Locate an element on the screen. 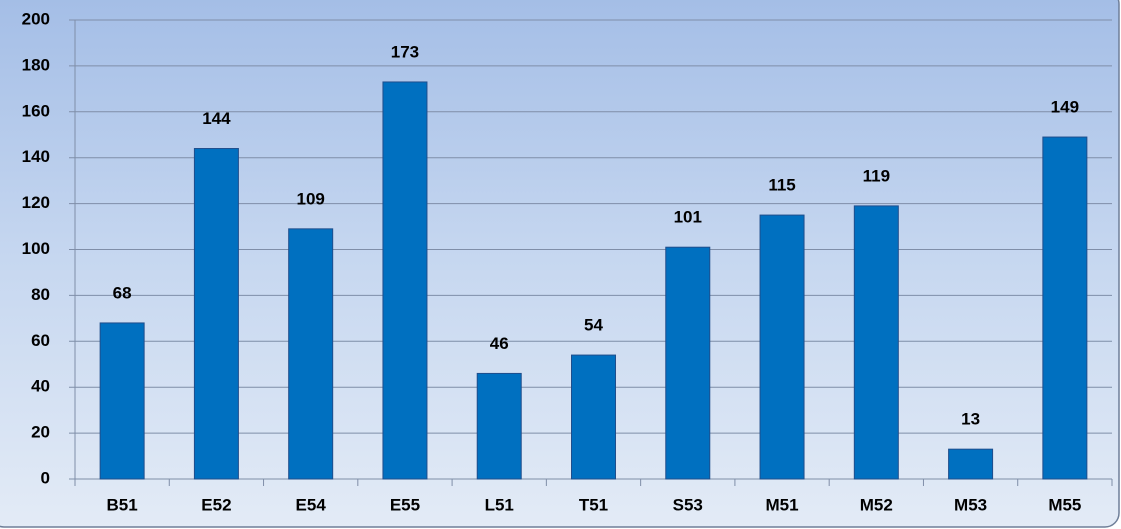 The image size is (1121, 529). x-tick-label: B51 is located at coordinates (122, 504).